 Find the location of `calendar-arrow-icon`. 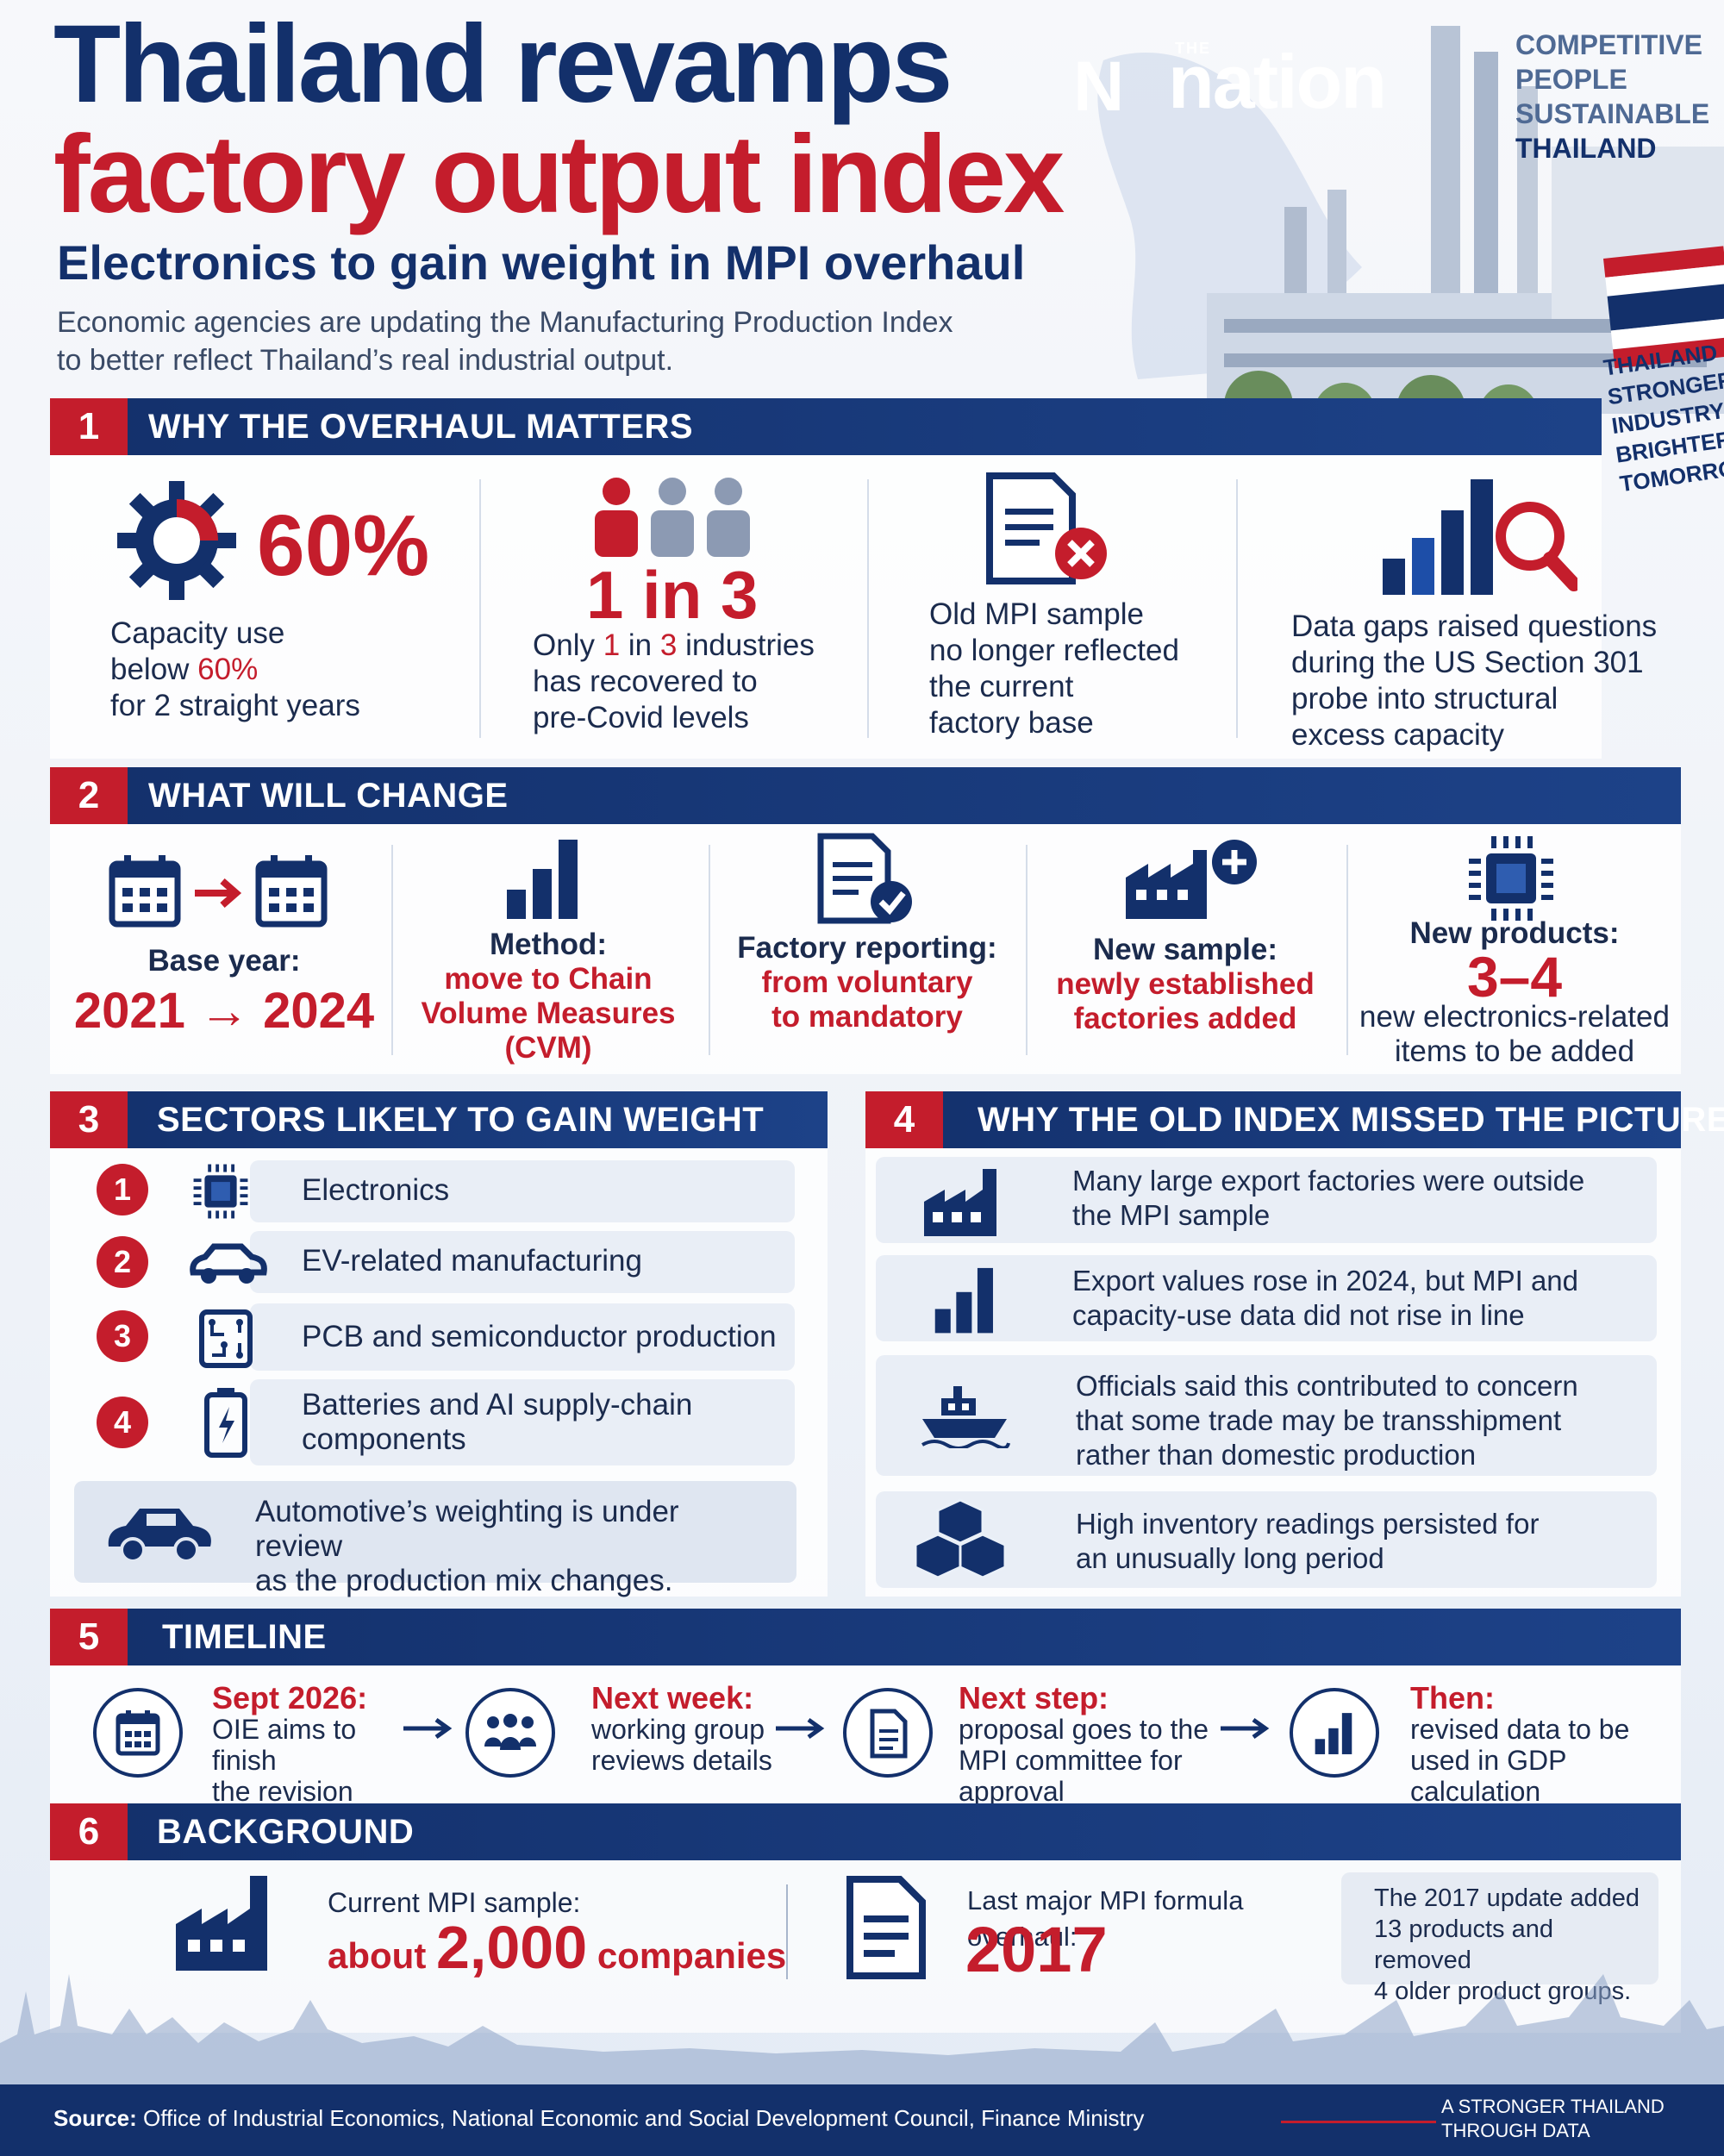

calendar-arrow-icon is located at coordinates (218, 891).